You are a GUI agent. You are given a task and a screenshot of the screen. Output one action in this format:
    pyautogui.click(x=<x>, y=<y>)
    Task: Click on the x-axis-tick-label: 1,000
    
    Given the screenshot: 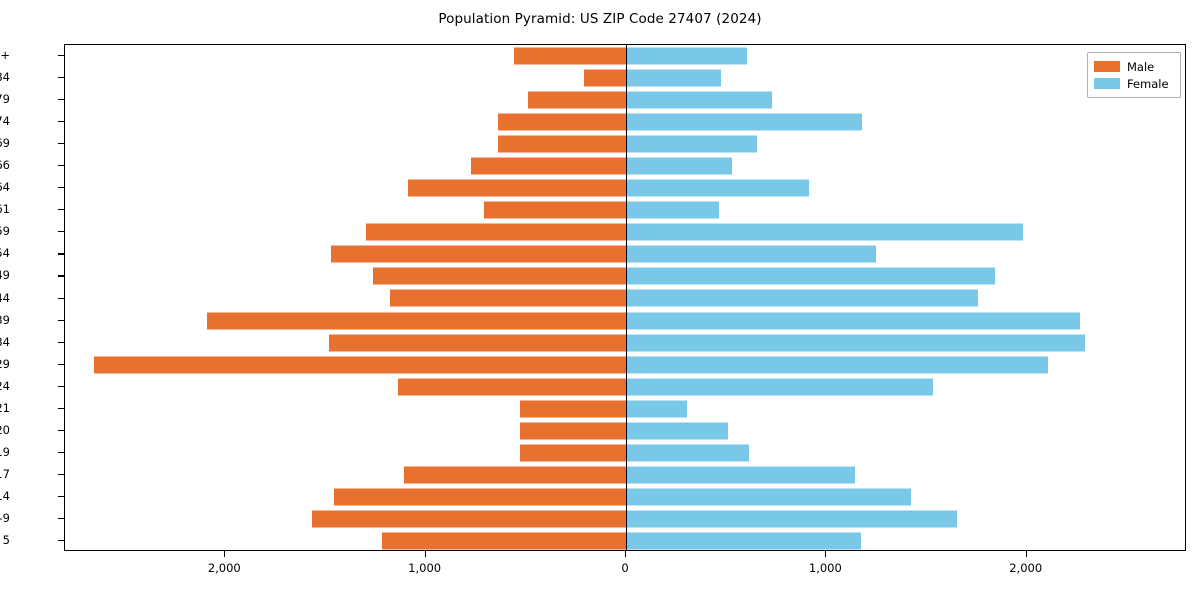 What is the action you would take?
    pyautogui.click(x=825, y=568)
    